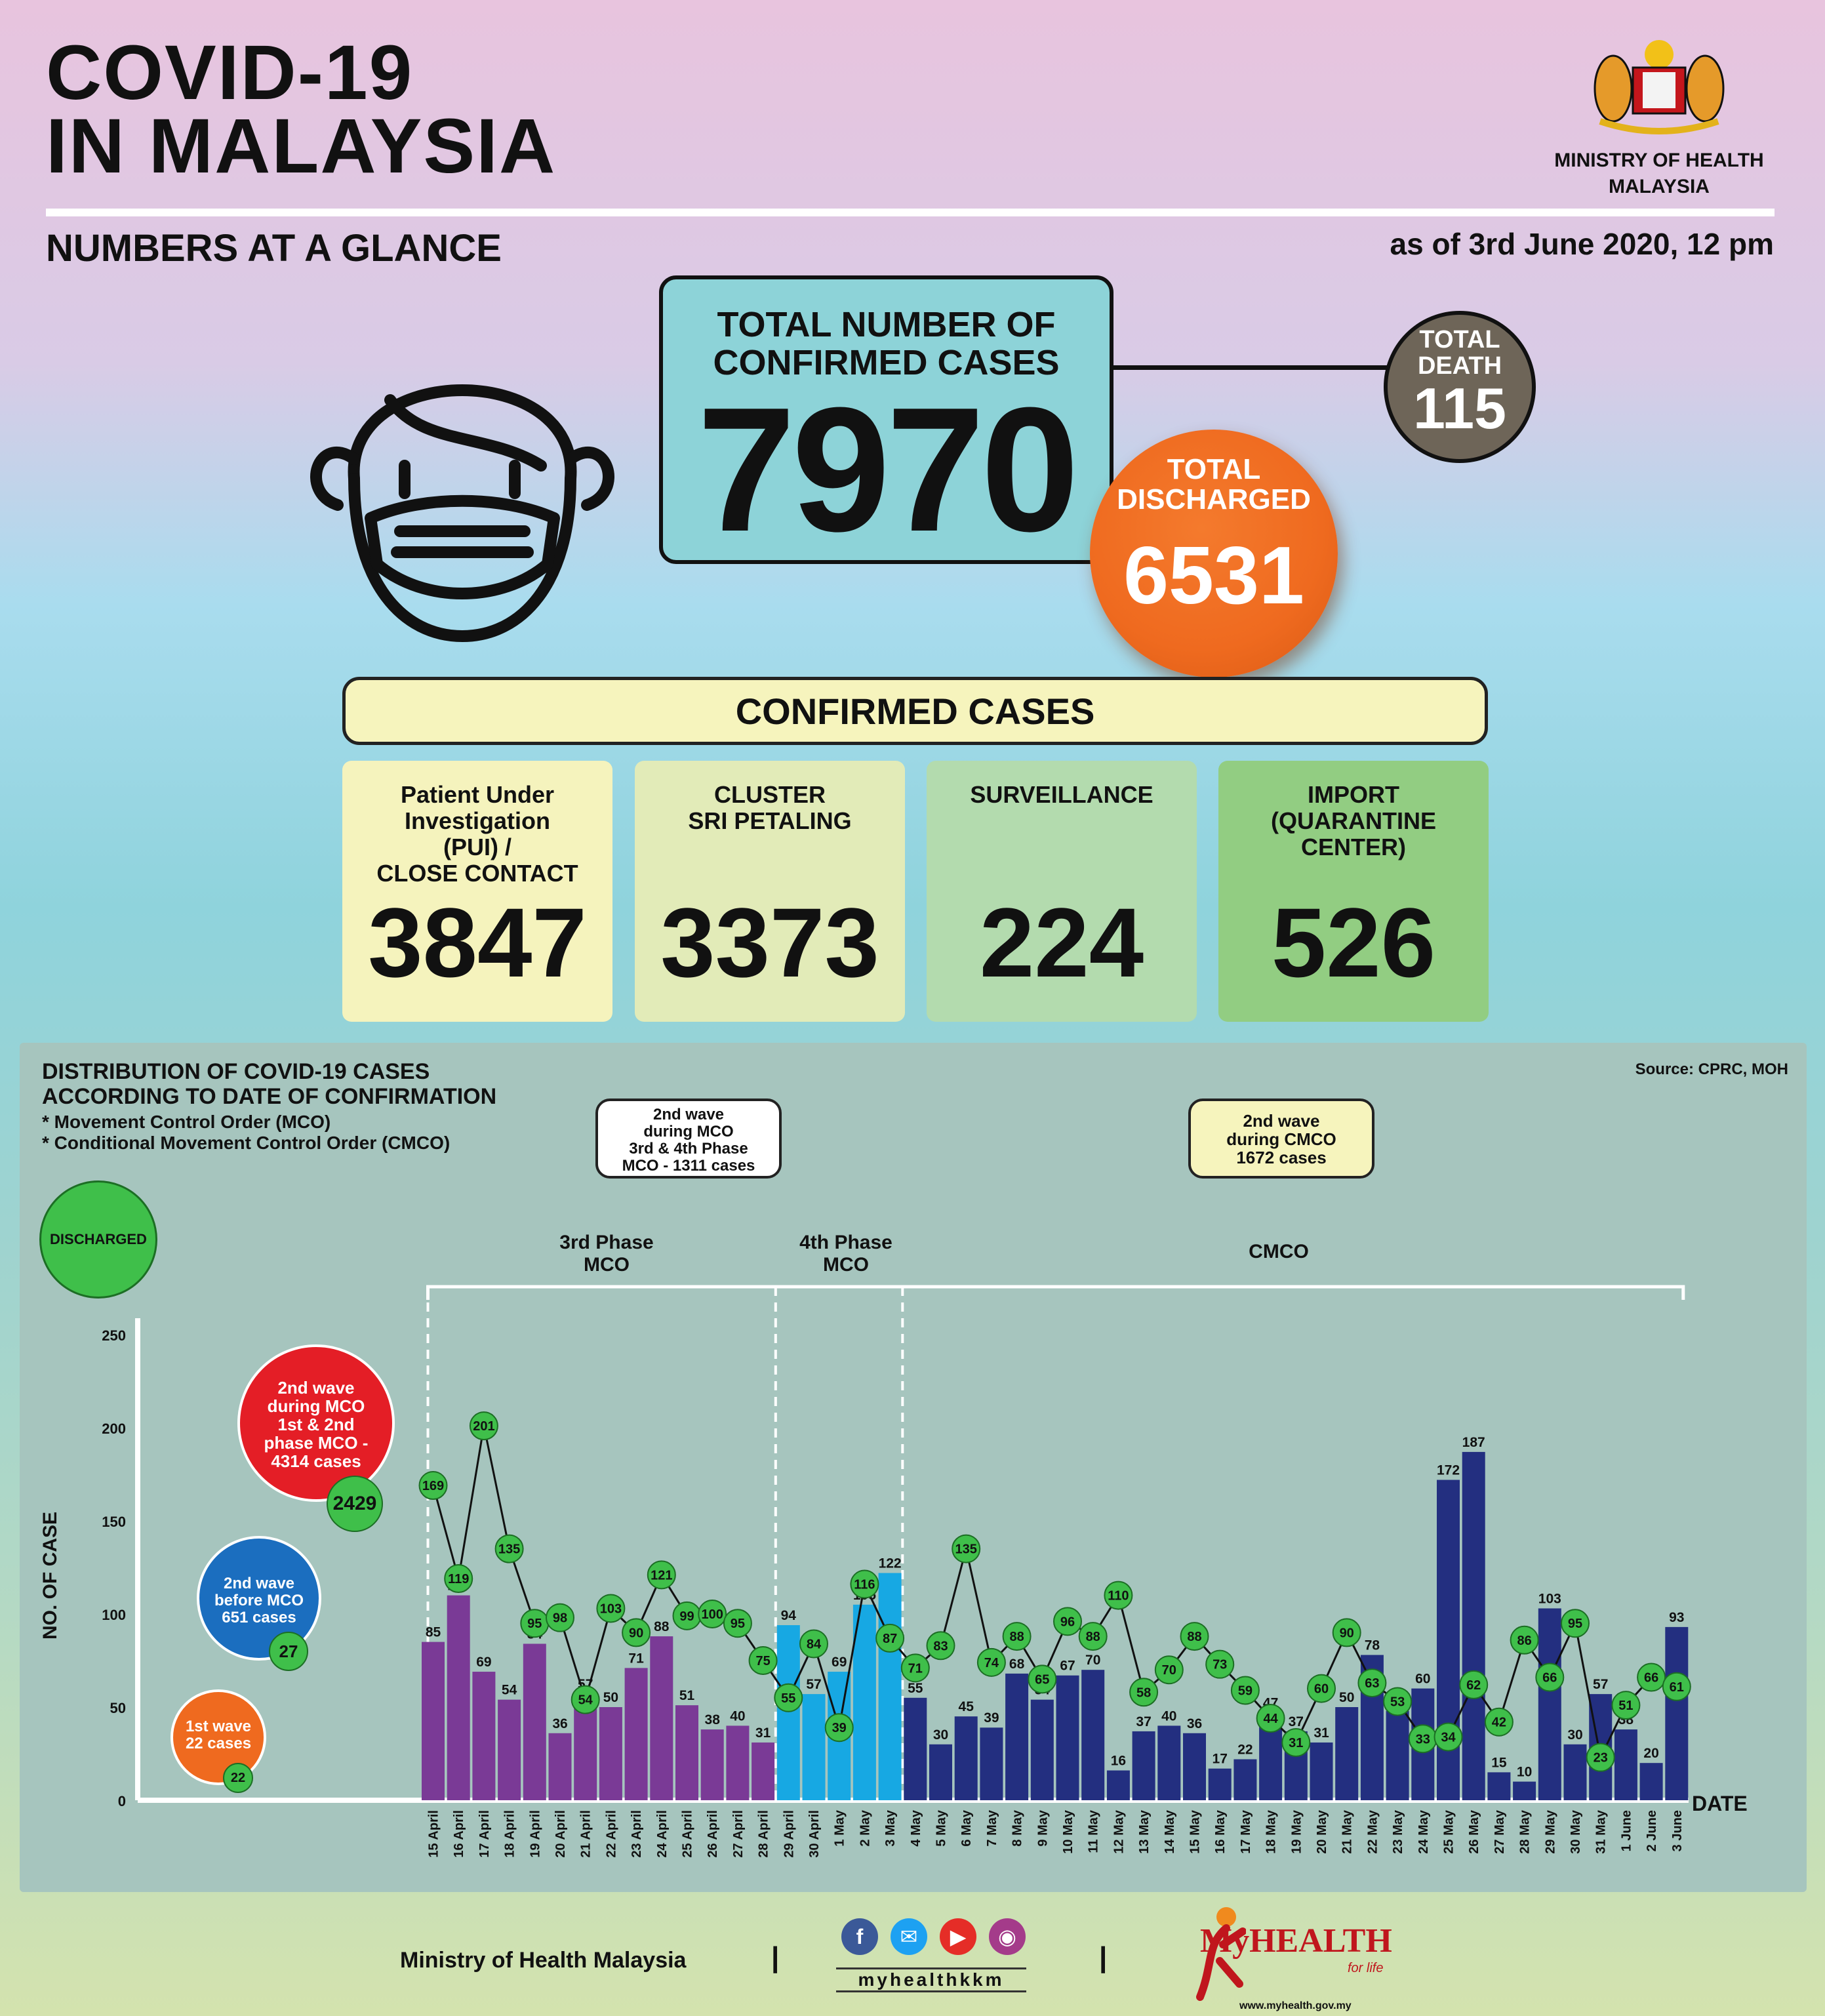 The image size is (1825, 2016). I want to click on bar-value-label: 103, so click(1549, 1598).